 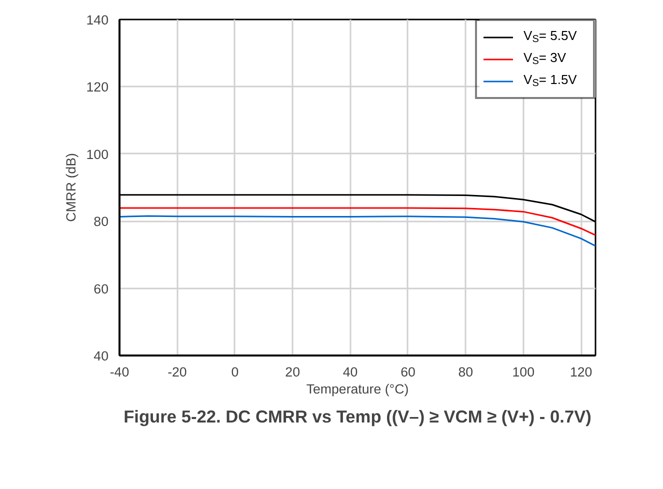 I want to click on x-tick-label: 80, so click(x=466, y=372).